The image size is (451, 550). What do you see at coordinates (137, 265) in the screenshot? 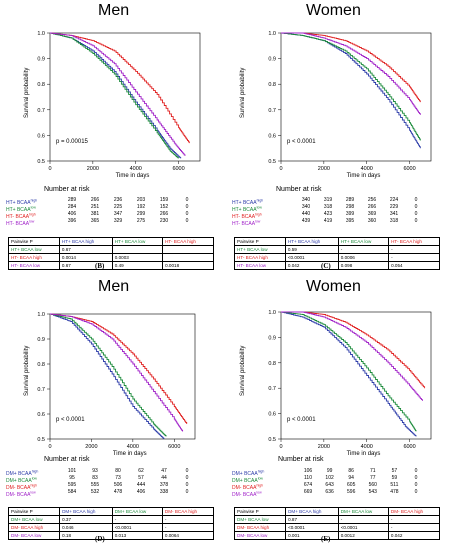
I see `ptable-cell: 0.49` at bounding box center [137, 265].